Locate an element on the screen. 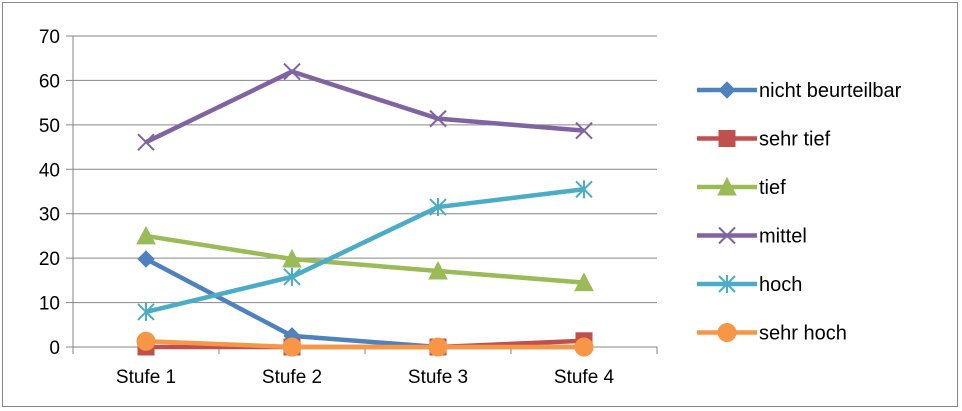 The width and height of the screenshot is (962, 411). y-tick-label: 40 is located at coordinates (49, 170).